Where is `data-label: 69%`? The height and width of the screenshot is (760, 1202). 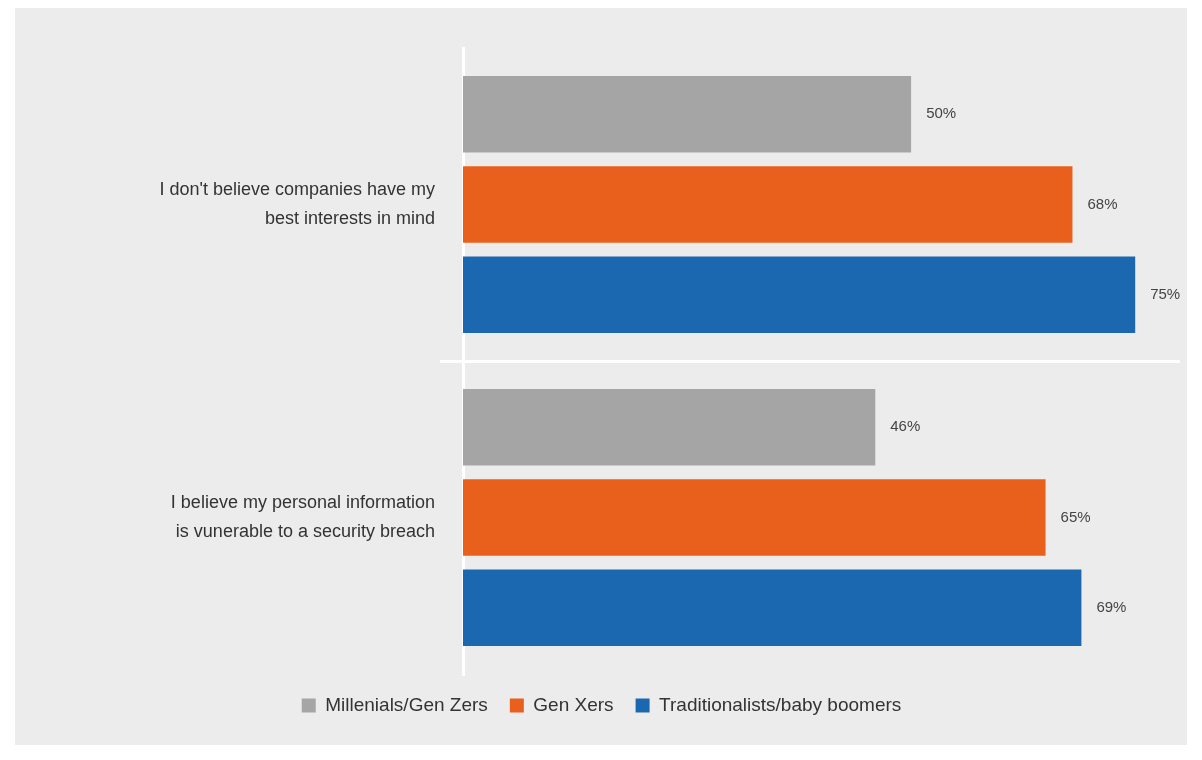
data-label: 69% is located at coordinates (1111, 606).